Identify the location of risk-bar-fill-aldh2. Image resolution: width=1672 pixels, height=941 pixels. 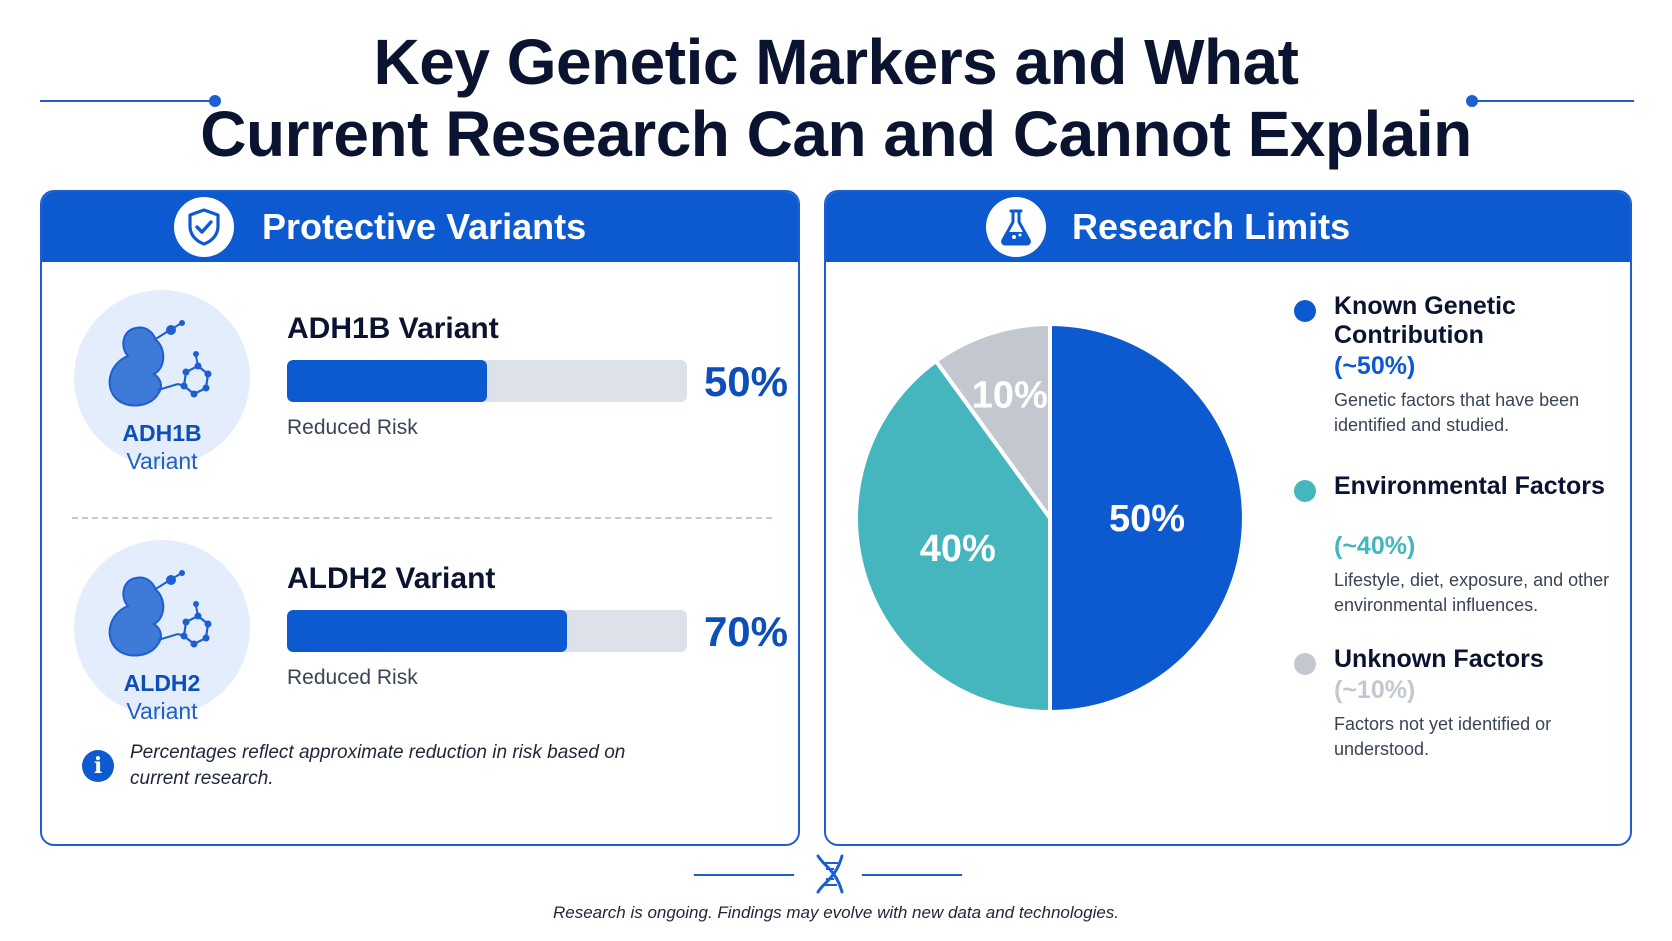
(427, 631).